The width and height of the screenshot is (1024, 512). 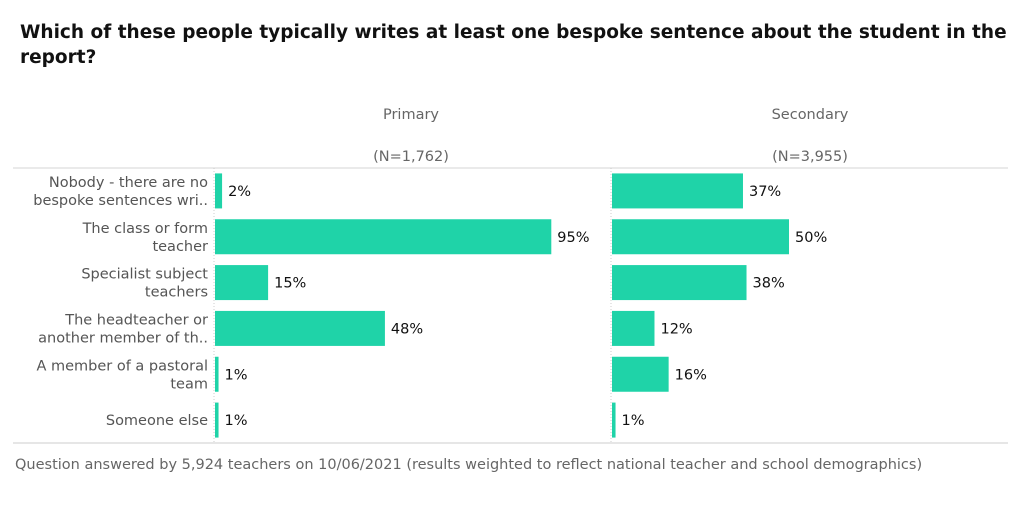 I want to click on category-label: The headteacher or another member of th.., so click(x=123, y=329).